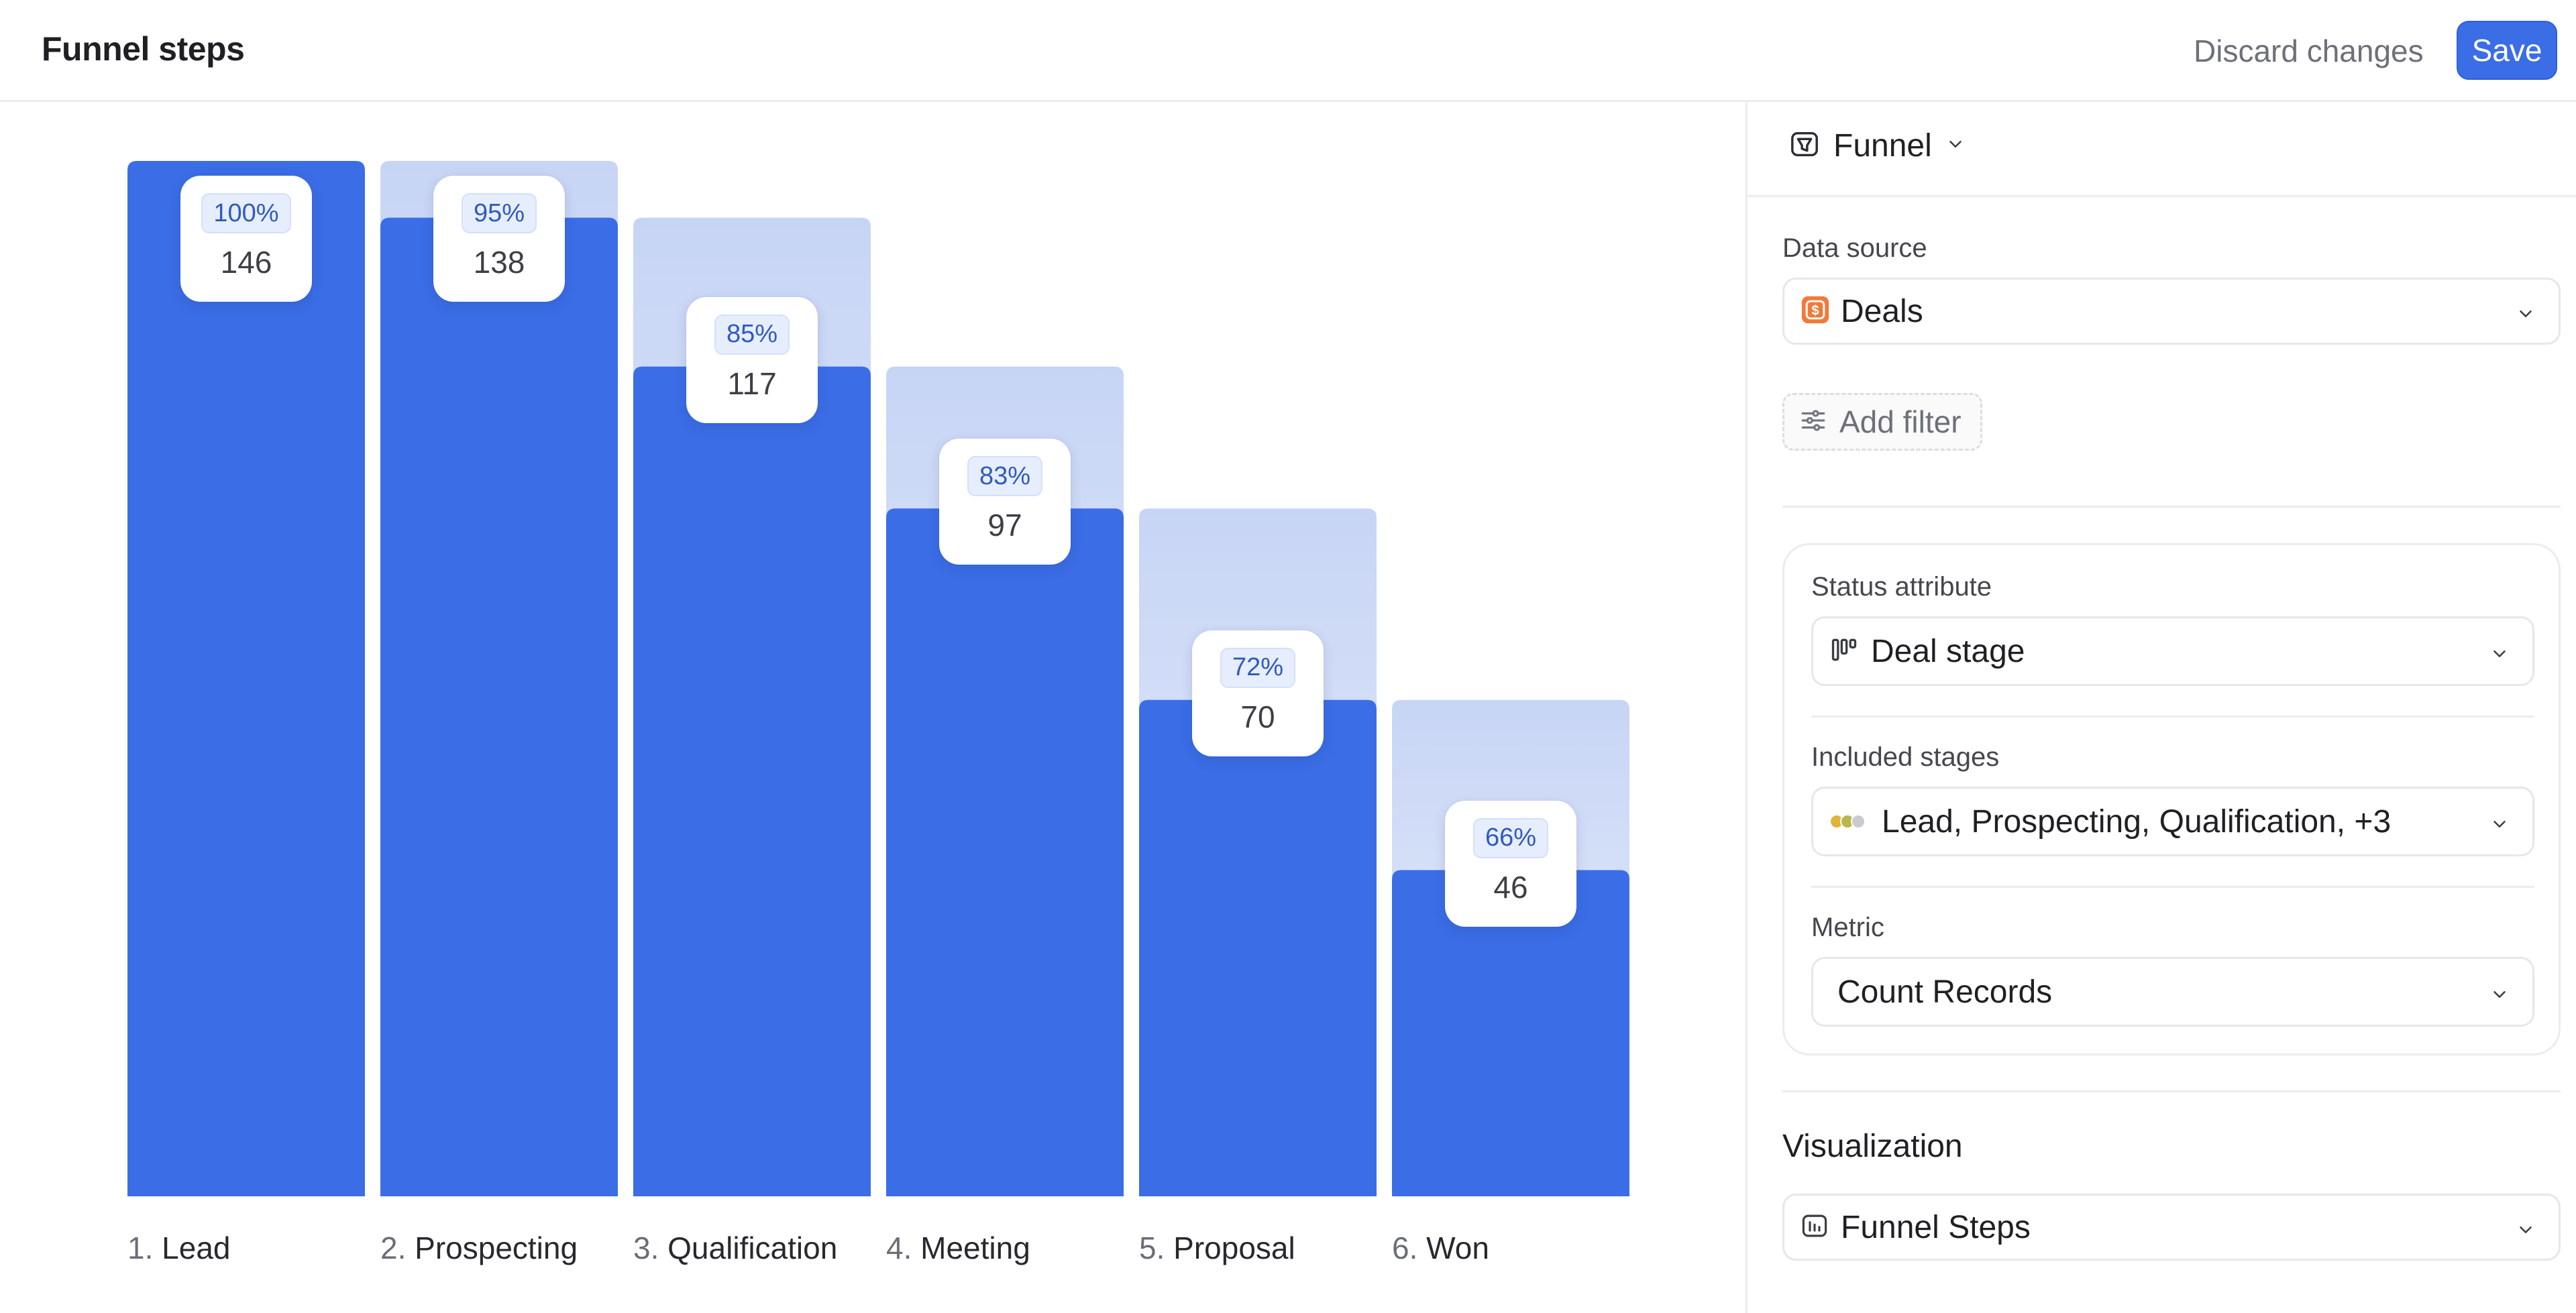  Describe the element at coordinates (1234, 1248) in the screenshot. I see `step-name: Proposal` at that location.